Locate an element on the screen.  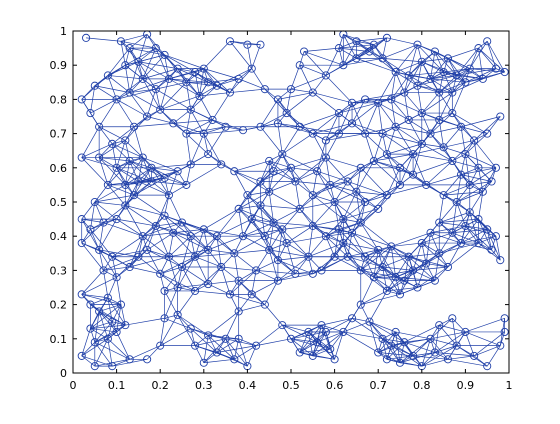
y-tick-label: 0.2 is located at coordinates (59, 305).